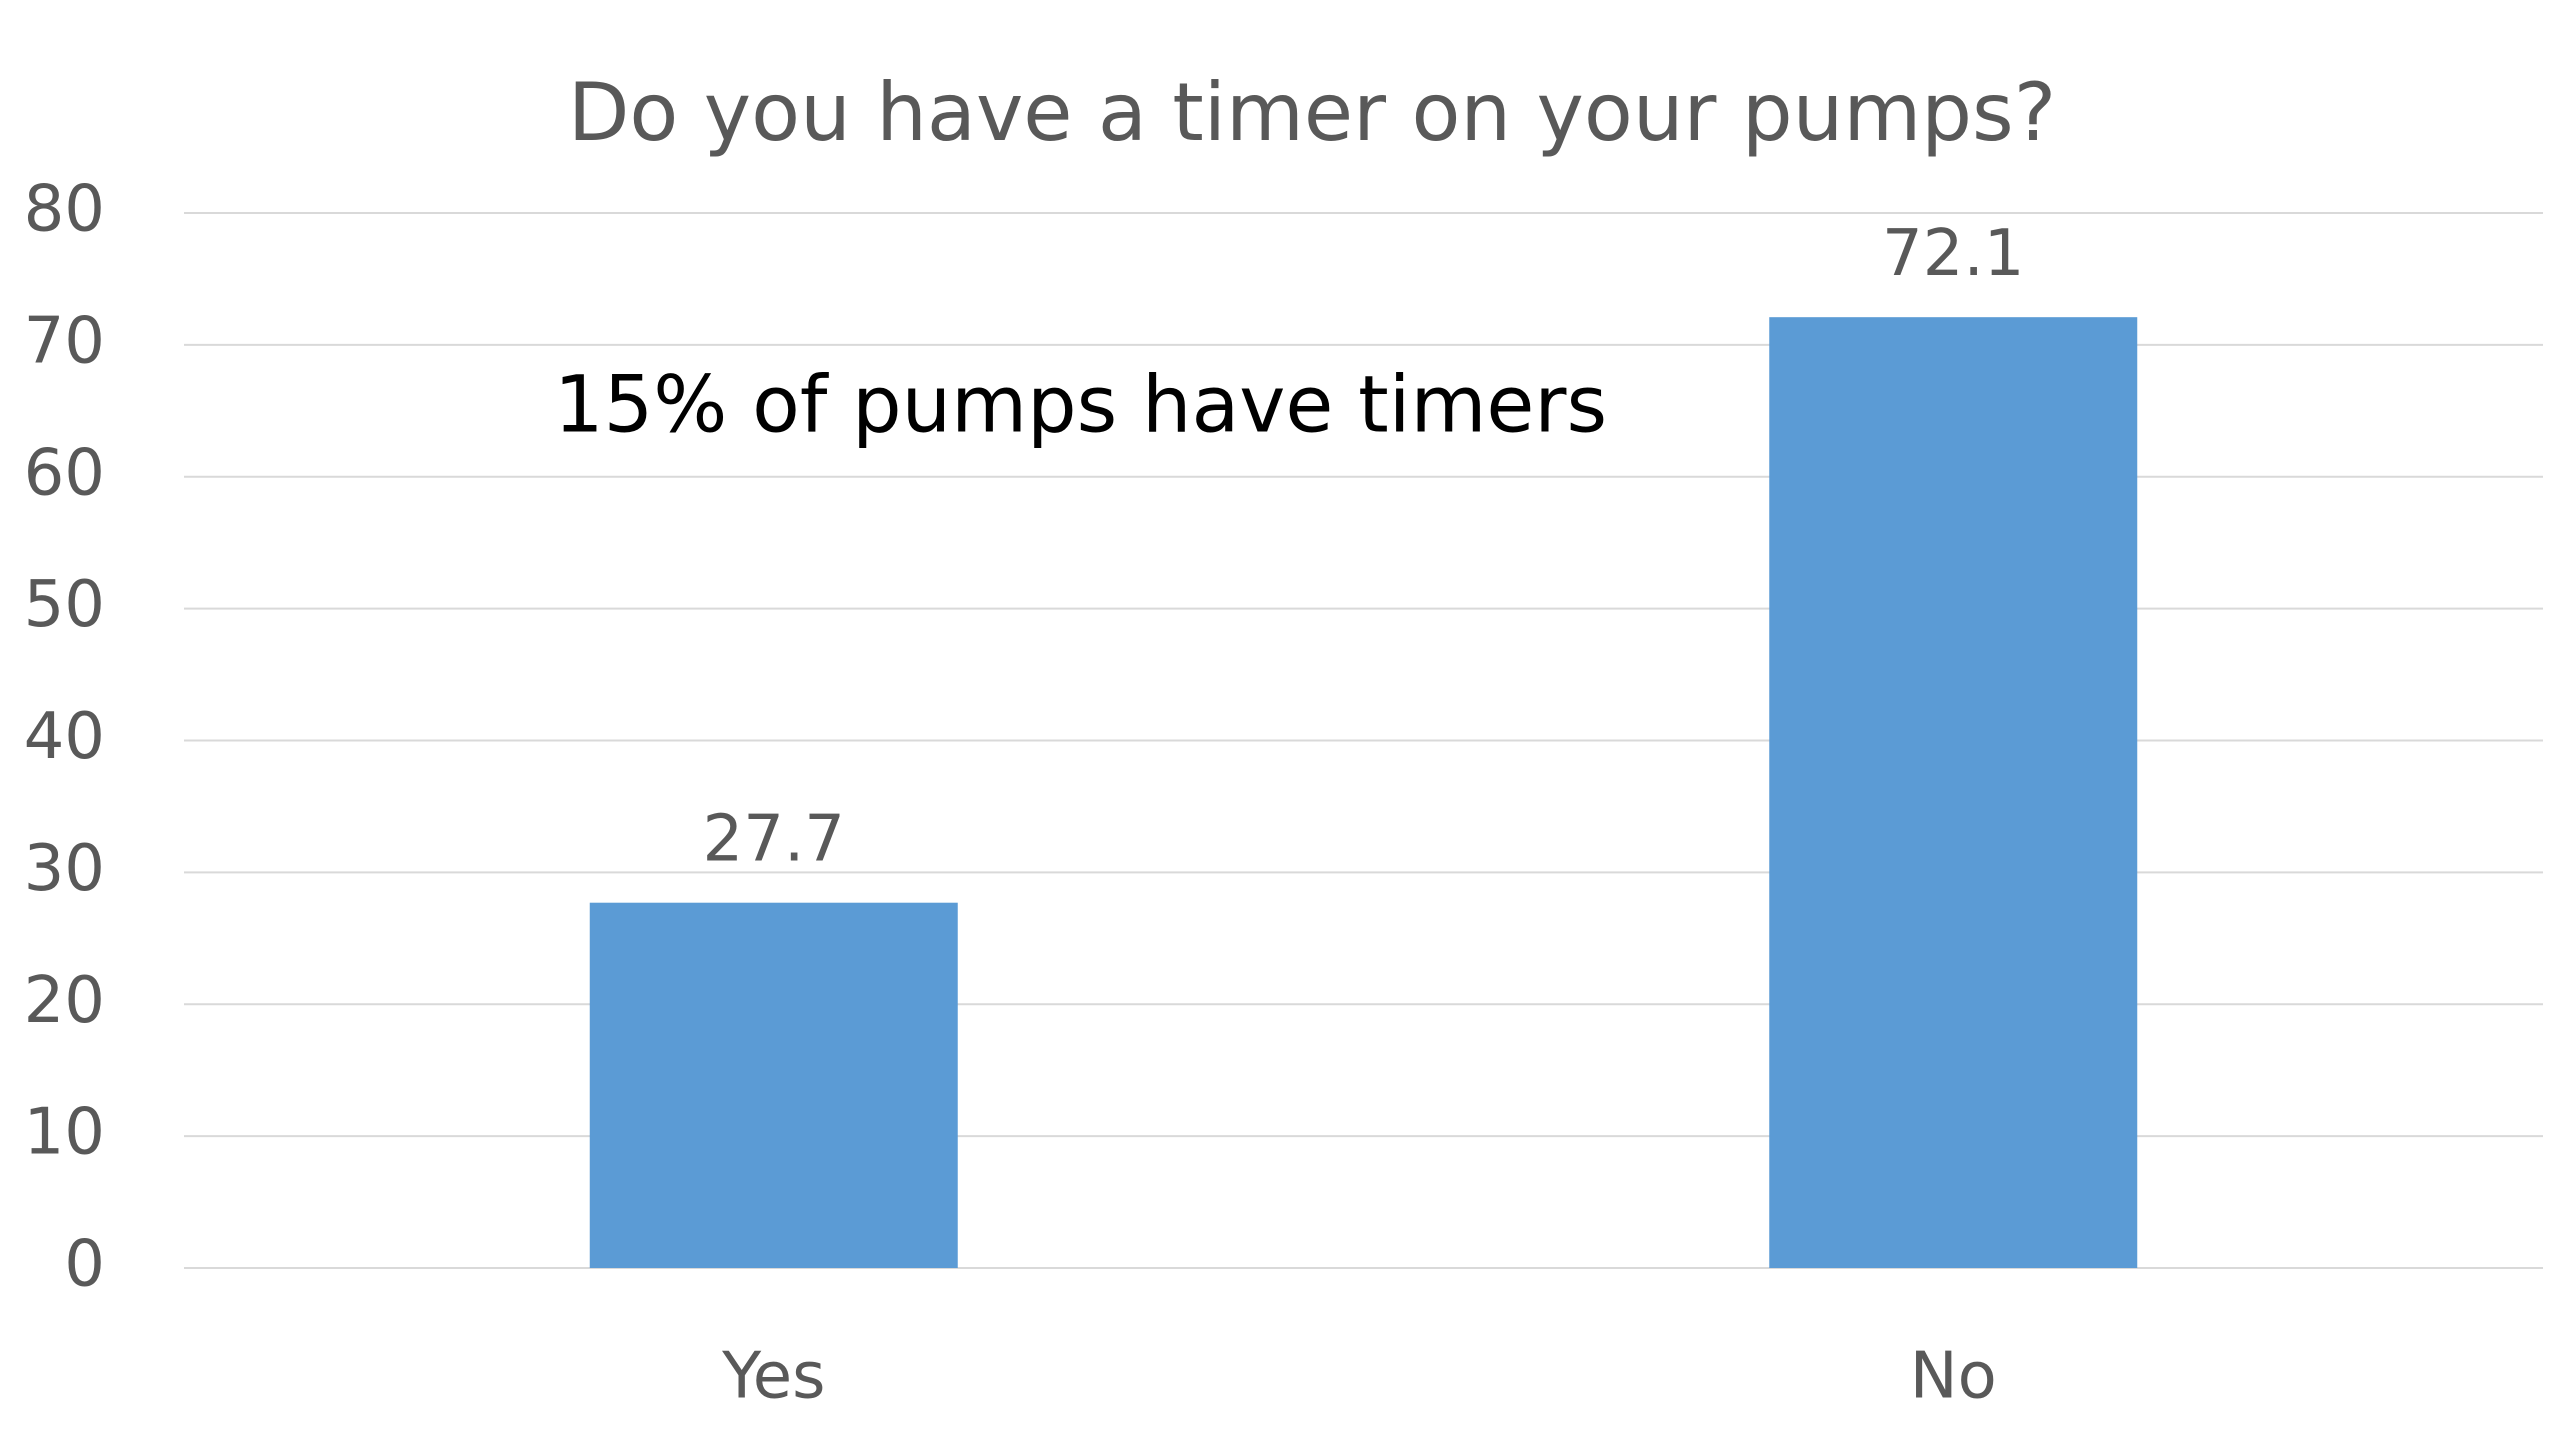  What do you see at coordinates (64, 341) in the screenshot?
I see `y-tick-label: 70` at bounding box center [64, 341].